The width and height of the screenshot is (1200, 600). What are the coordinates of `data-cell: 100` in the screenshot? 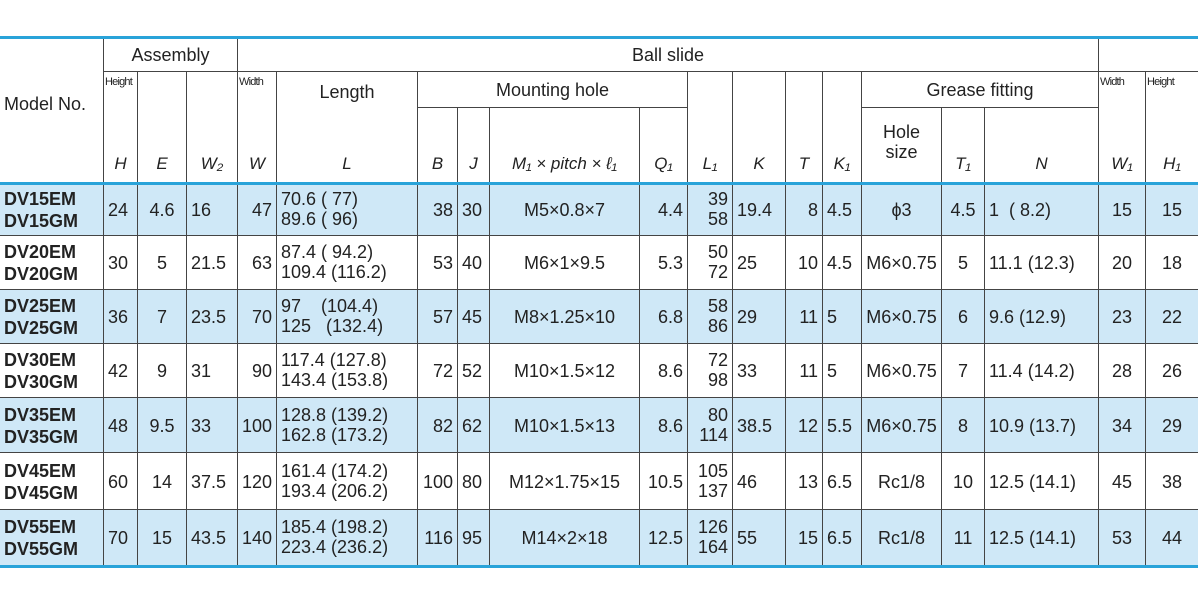 It's located at (438, 481).